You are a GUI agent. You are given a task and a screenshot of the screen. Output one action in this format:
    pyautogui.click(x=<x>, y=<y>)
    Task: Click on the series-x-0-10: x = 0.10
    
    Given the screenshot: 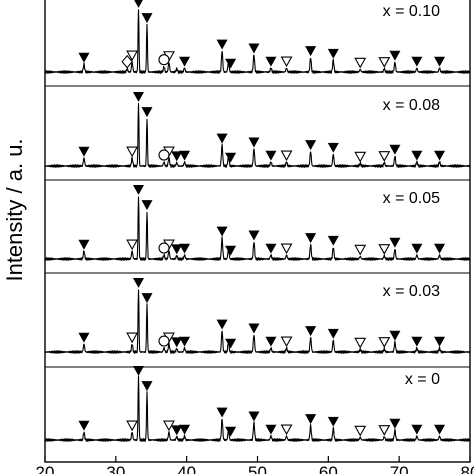 What is the action you would take?
    pyautogui.click(x=257, y=37)
    